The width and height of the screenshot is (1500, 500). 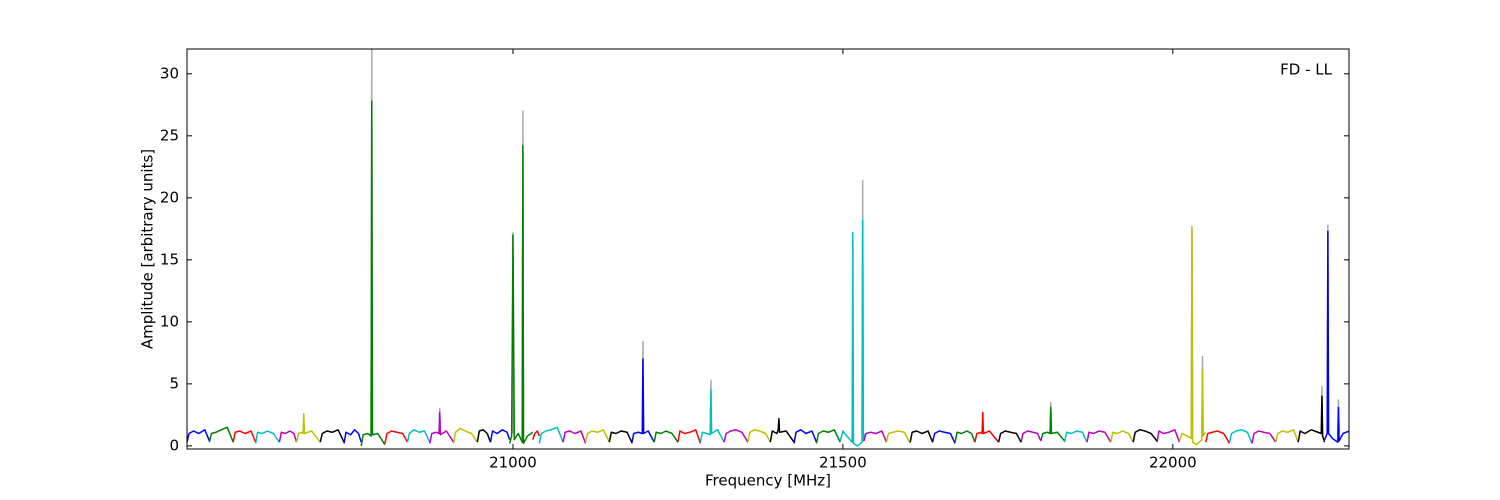 What do you see at coordinates (169, 197) in the screenshot?
I see `y-tick-label: 20` at bounding box center [169, 197].